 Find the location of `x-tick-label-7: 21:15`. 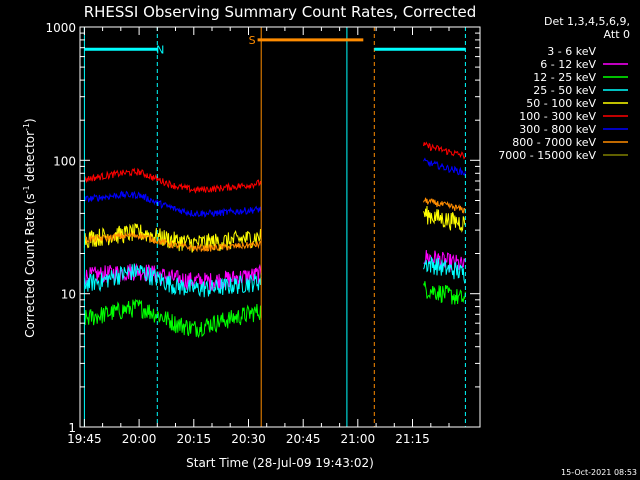

x-tick-label-7: 21:15 is located at coordinates (412, 439).